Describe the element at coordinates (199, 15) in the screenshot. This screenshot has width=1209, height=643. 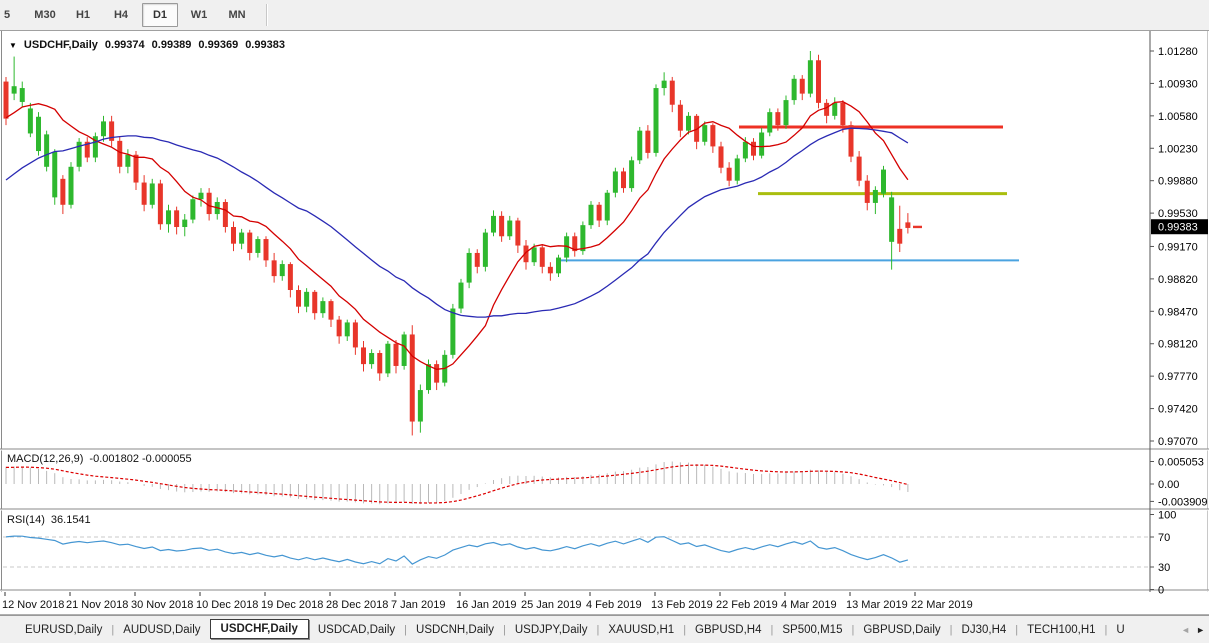
I see `timeframe-button-w1: W1` at that location.